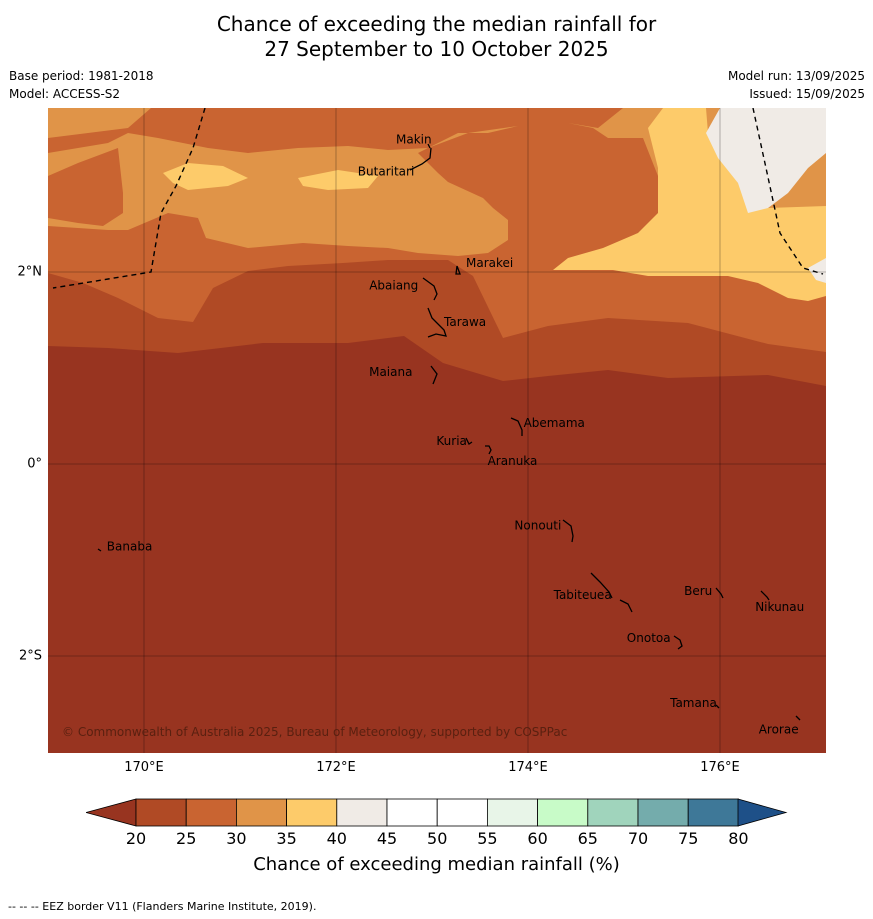 The width and height of the screenshot is (873, 919). What do you see at coordinates (34, 464) in the screenshot?
I see `lat-tick-0: 0°` at bounding box center [34, 464].